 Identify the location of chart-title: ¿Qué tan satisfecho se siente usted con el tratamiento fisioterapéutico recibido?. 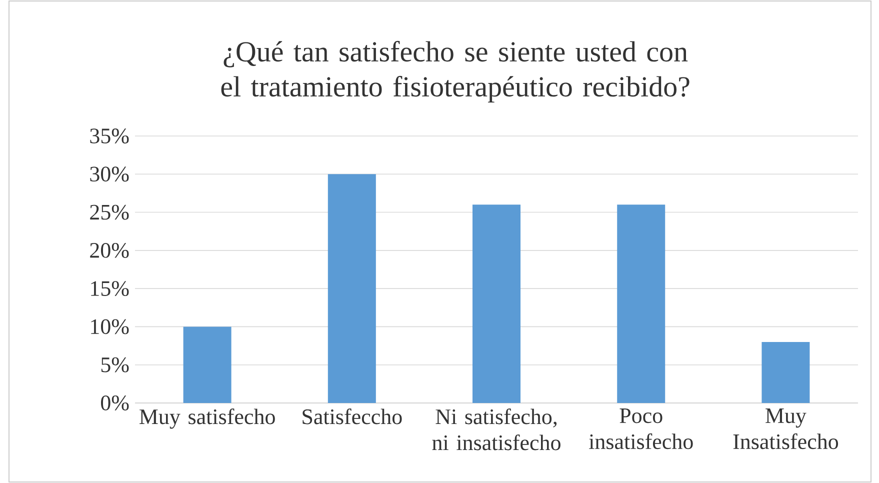
(455, 71).